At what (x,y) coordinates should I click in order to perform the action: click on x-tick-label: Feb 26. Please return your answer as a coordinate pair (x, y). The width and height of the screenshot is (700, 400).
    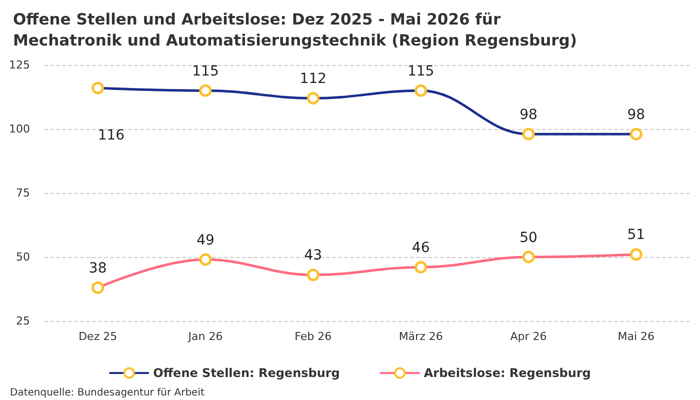
    Looking at the image, I should click on (313, 336).